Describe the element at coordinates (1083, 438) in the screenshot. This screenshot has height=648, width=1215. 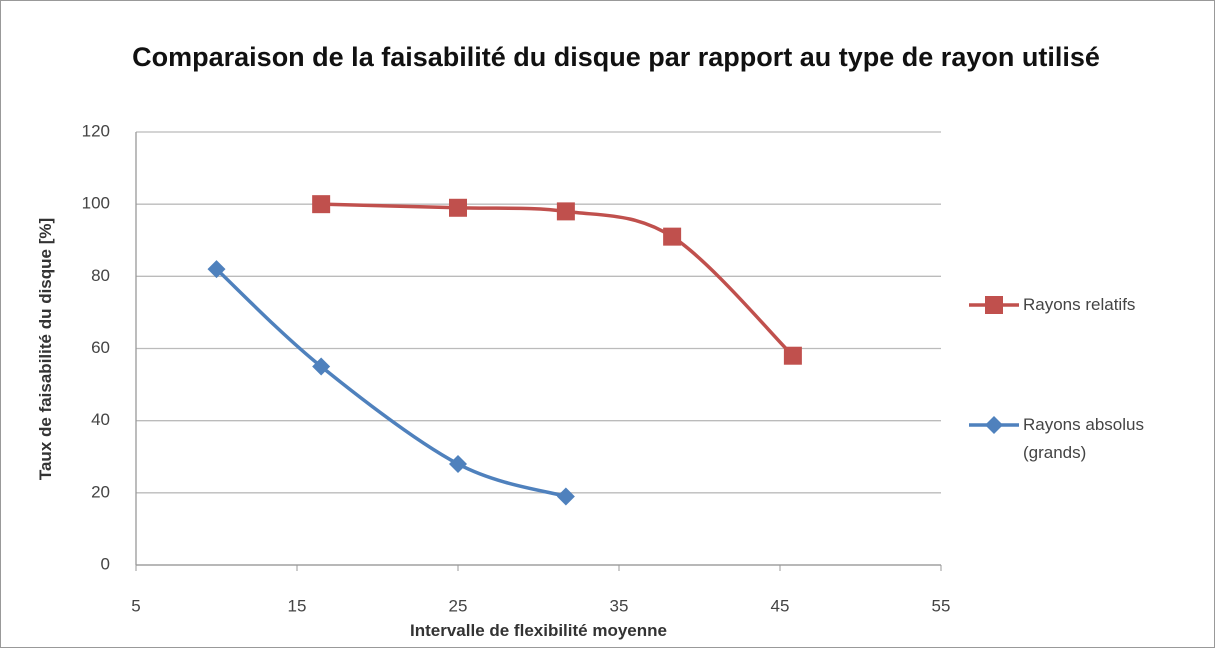
I see `legend-label: Rayons absolus (grands)` at that location.